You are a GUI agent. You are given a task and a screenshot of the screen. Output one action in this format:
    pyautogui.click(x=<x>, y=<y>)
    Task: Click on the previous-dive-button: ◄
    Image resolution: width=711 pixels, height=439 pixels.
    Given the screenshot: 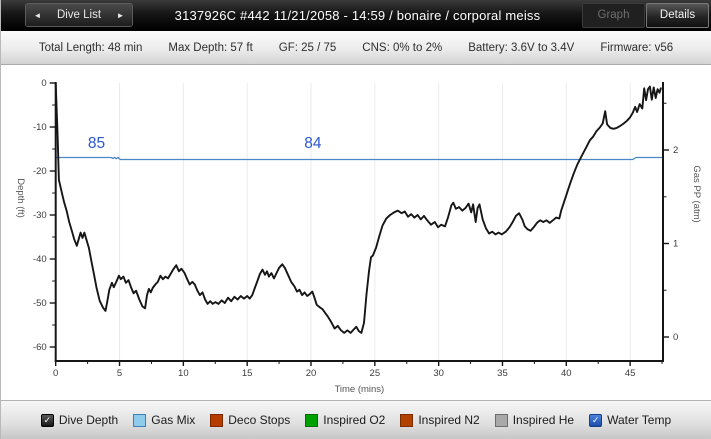 What is the action you would take?
    pyautogui.click(x=37, y=15)
    